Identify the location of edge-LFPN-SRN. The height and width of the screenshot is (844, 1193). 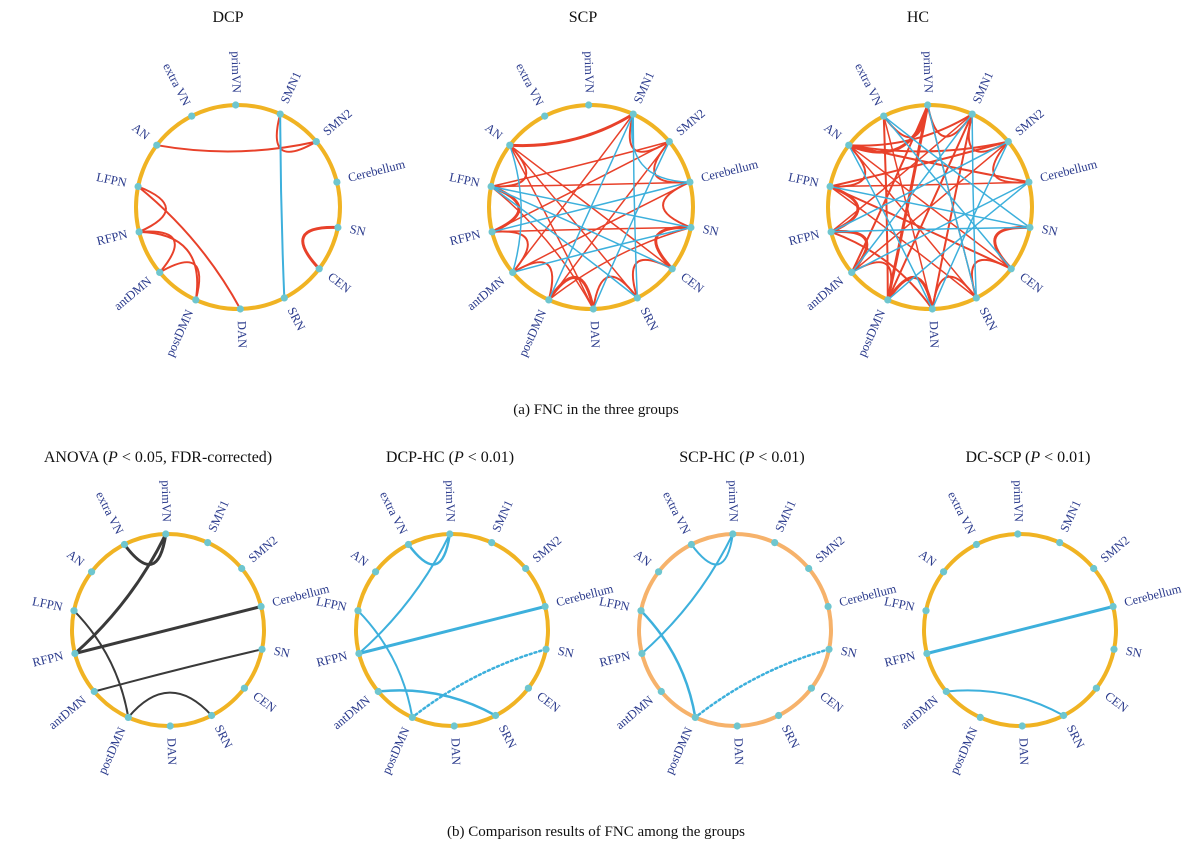
(903, 242).